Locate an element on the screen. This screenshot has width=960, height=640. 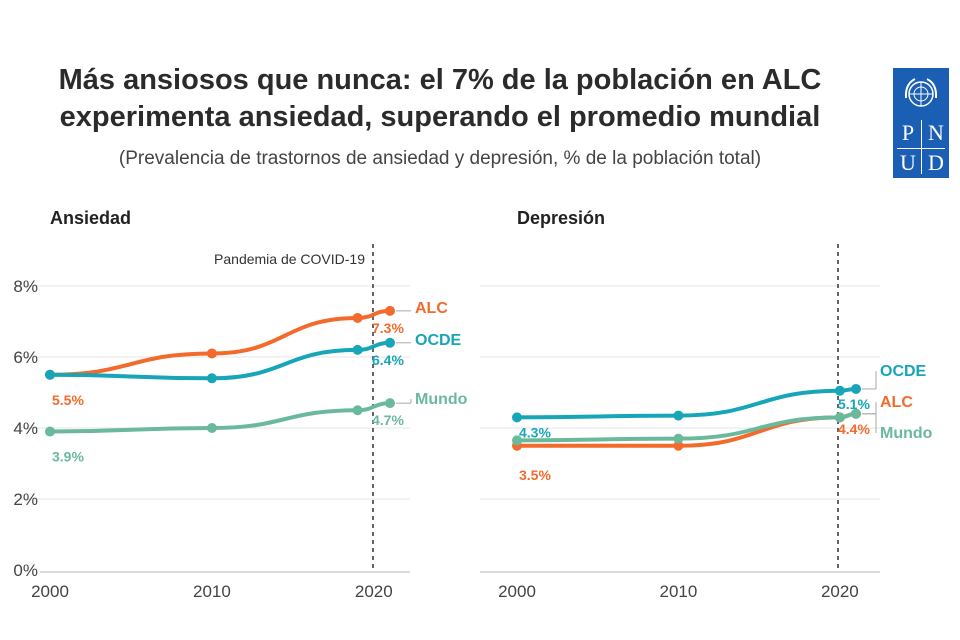
start-value-label: 4.3% is located at coordinates (535, 432).